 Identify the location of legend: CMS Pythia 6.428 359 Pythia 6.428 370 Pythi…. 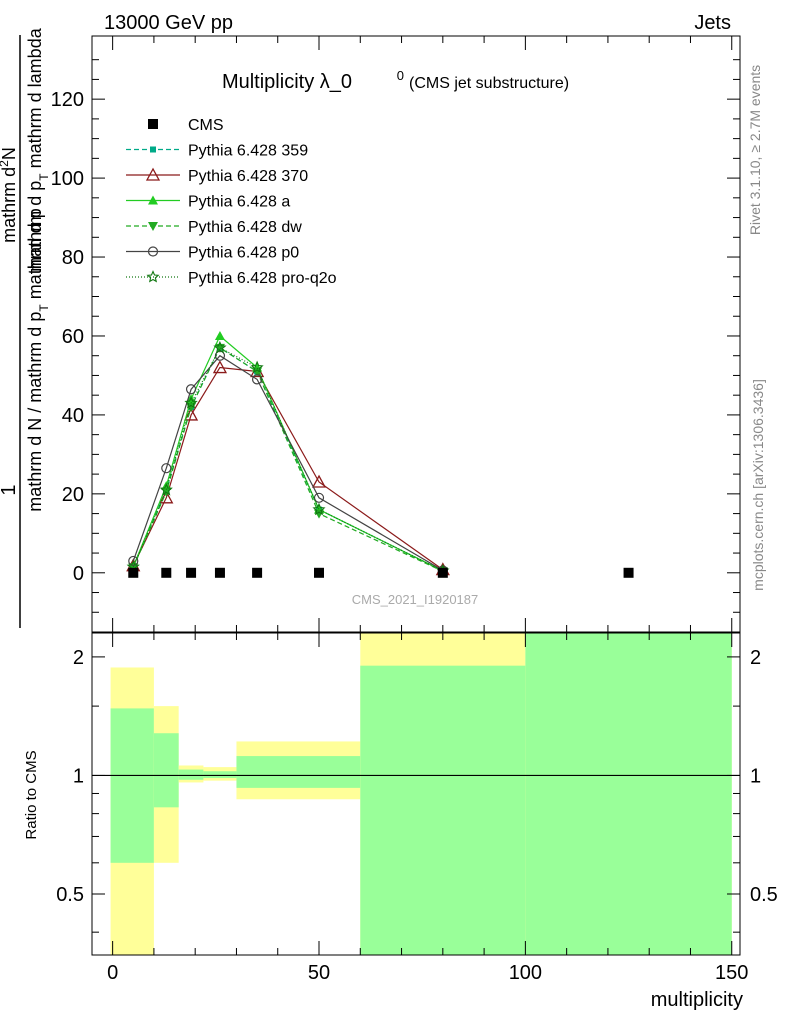
(231, 202).